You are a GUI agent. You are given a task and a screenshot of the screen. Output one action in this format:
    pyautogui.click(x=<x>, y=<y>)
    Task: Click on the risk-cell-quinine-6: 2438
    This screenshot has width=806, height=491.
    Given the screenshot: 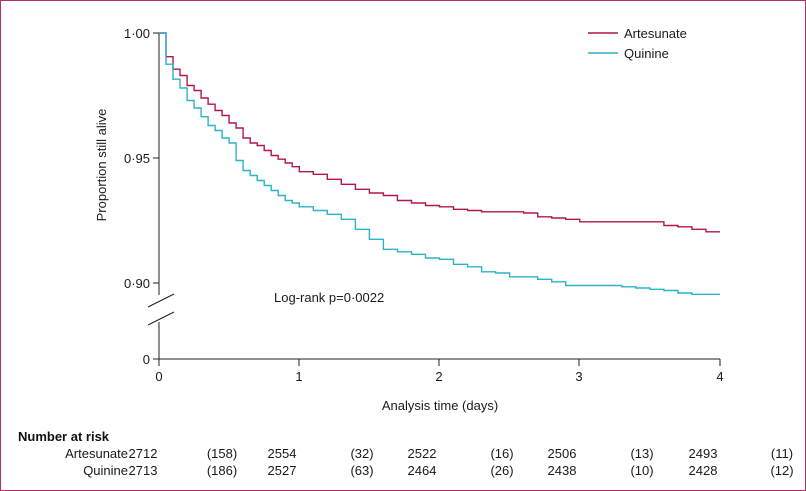 What is the action you would take?
    pyautogui.click(x=562, y=470)
    